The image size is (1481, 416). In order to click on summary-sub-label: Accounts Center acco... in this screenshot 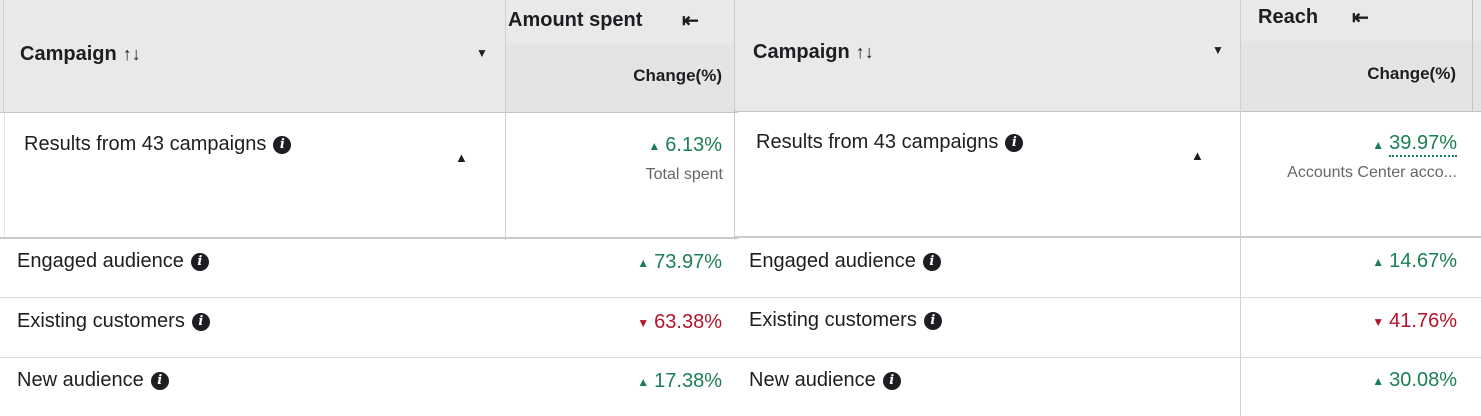, I will do `click(1372, 172)`.